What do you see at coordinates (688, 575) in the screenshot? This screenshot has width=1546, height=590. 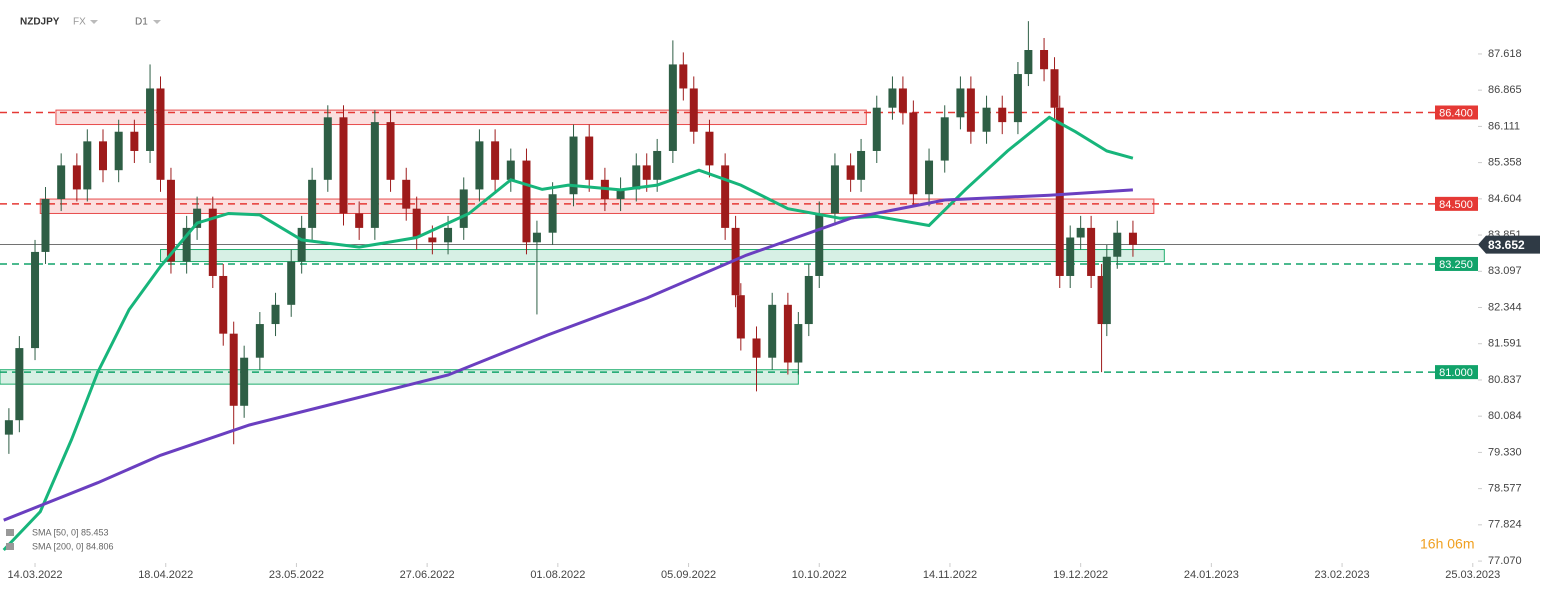 I see `x-tick-label: 05.09.2022` at bounding box center [688, 575].